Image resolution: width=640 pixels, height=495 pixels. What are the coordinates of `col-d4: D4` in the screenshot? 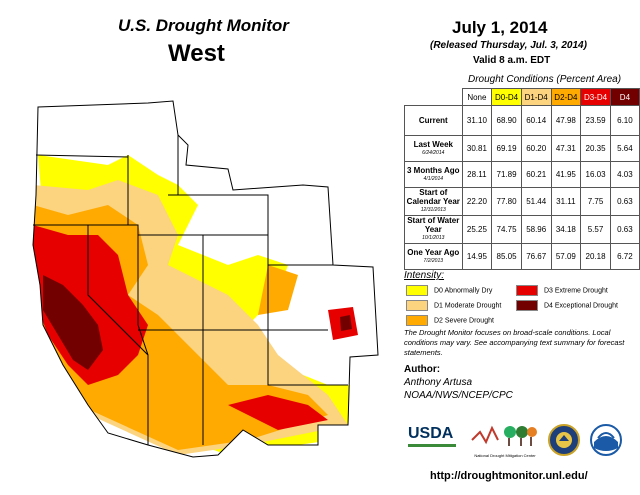 It's located at (624, 97).